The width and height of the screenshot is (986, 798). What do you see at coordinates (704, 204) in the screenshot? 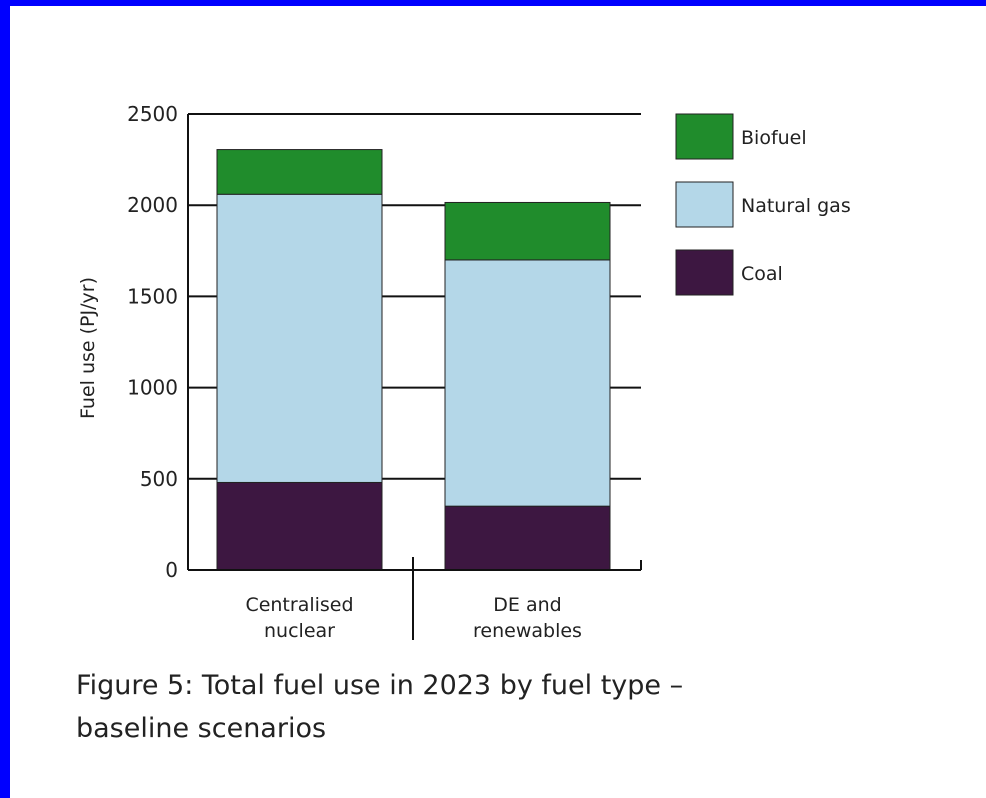
I see `legend-swatch-natural-gas` at bounding box center [704, 204].